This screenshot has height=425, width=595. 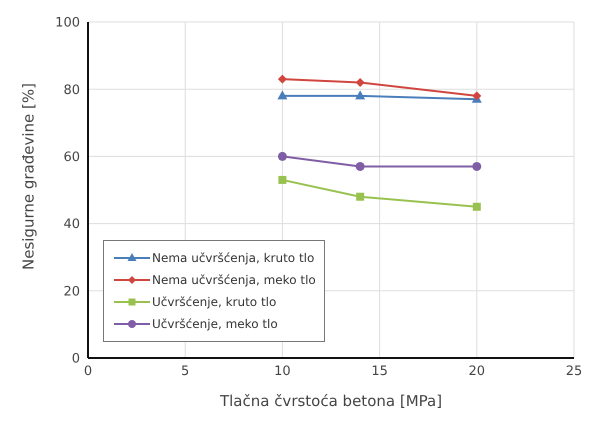 I want to click on x-tick-label: 15, so click(x=379, y=372).